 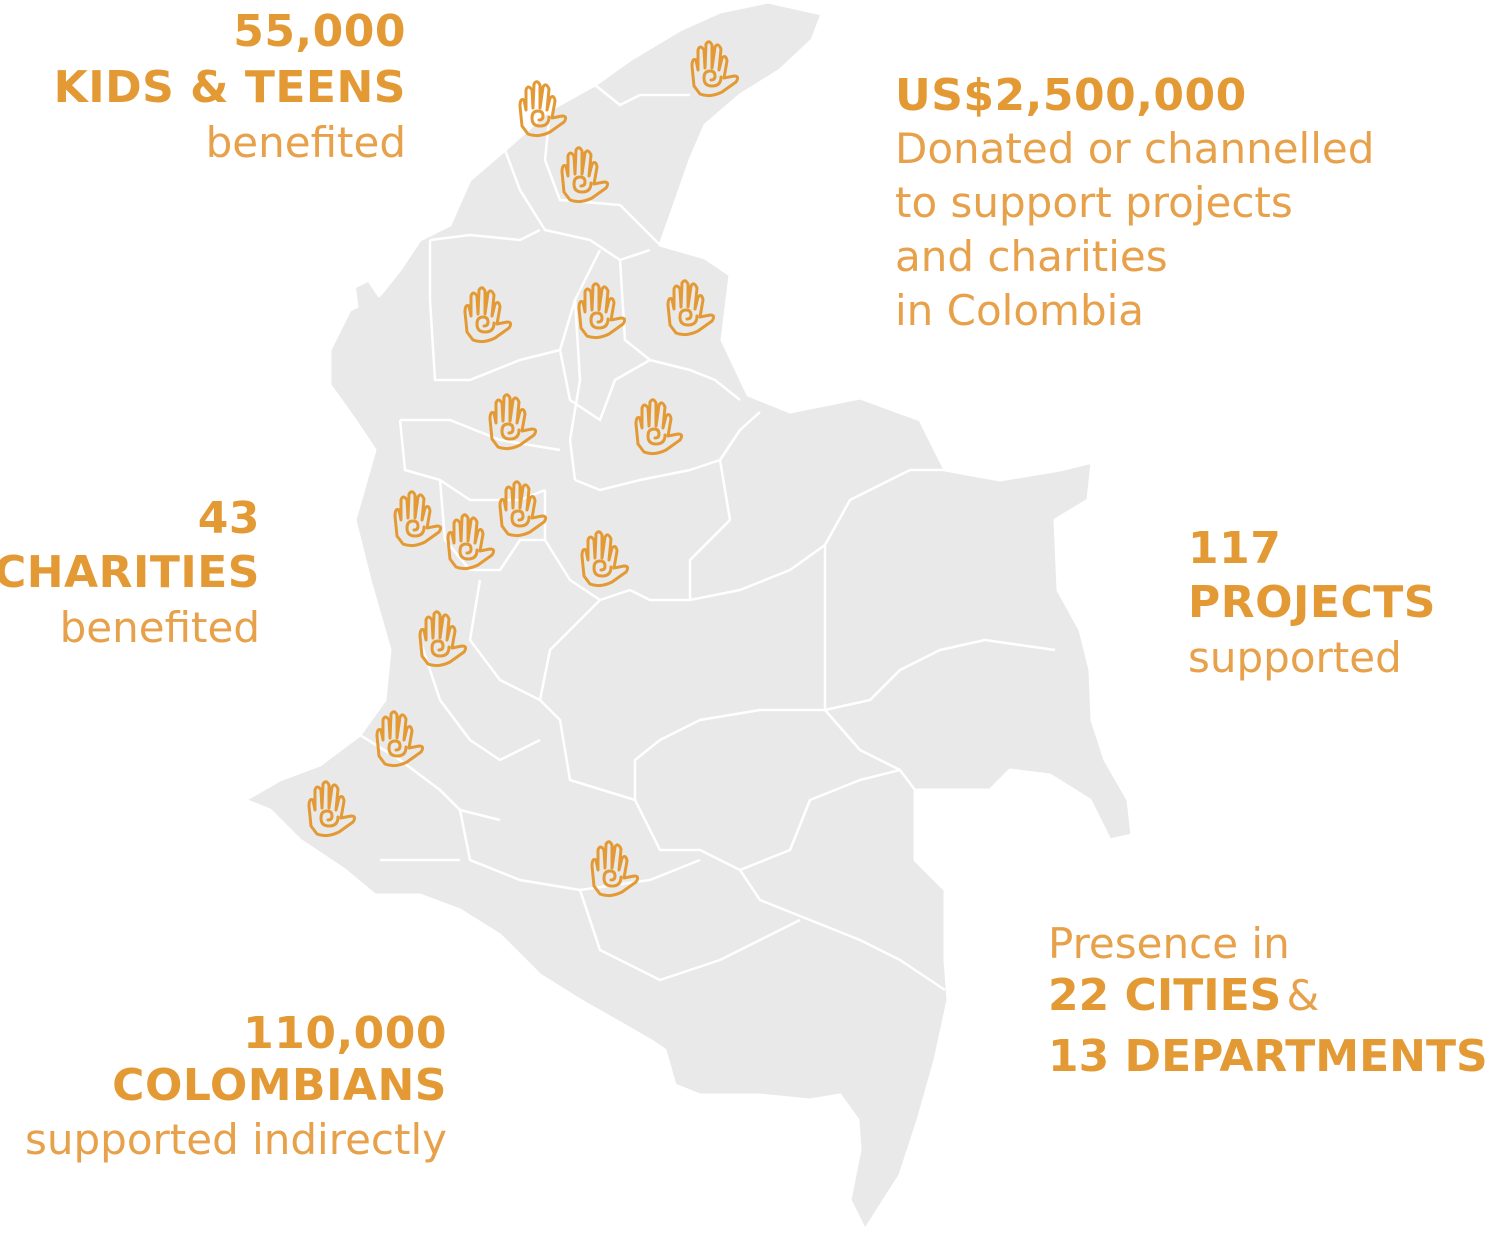 I want to click on kids-value: 55,000, so click(x=319, y=31).